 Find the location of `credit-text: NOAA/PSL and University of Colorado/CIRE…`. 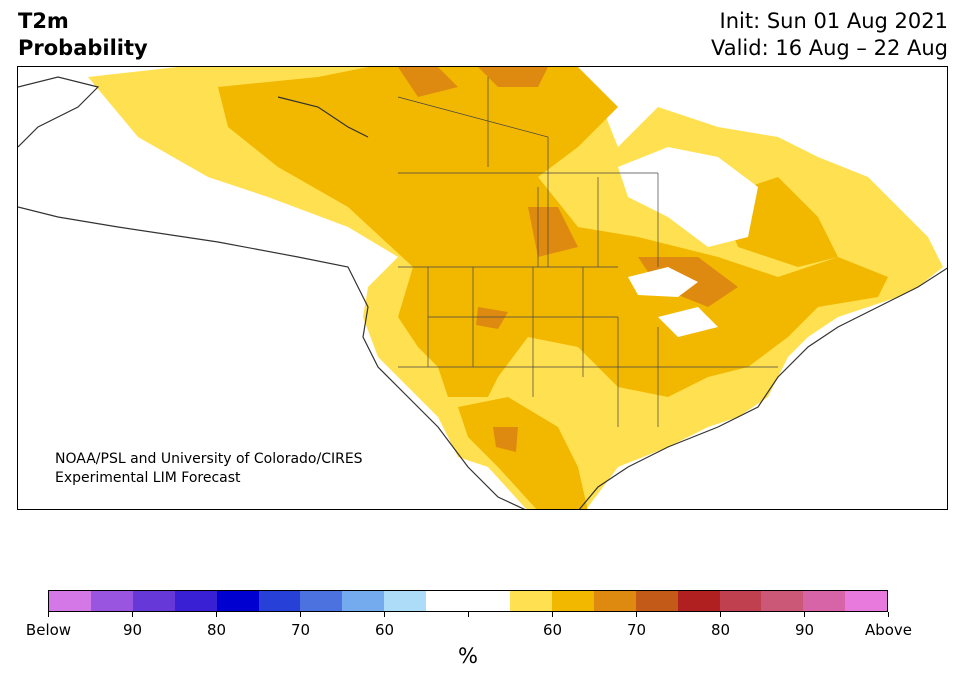

credit-text: NOAA/PSL and University of Colorado/CIRE… is located at coordinates (209, 469).